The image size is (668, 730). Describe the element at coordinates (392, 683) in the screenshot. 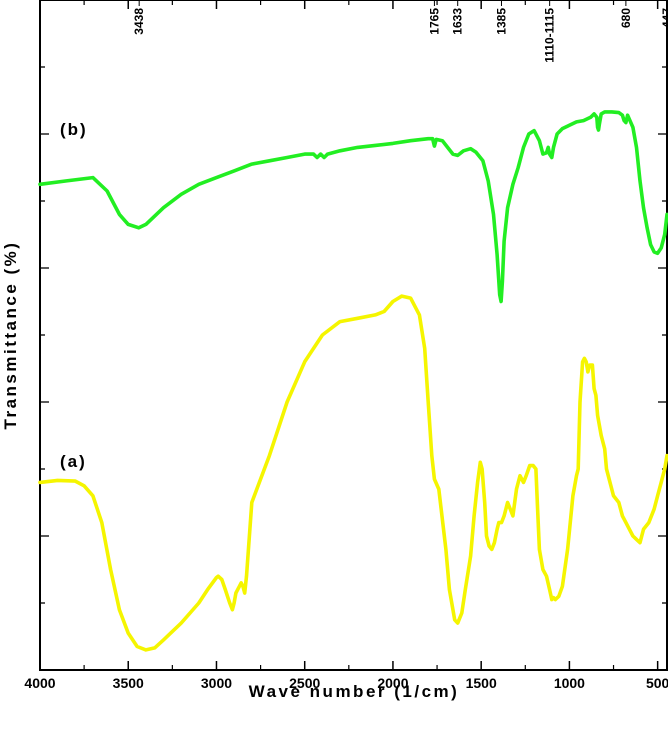

I see `x-tick-label: 2000` at that location.